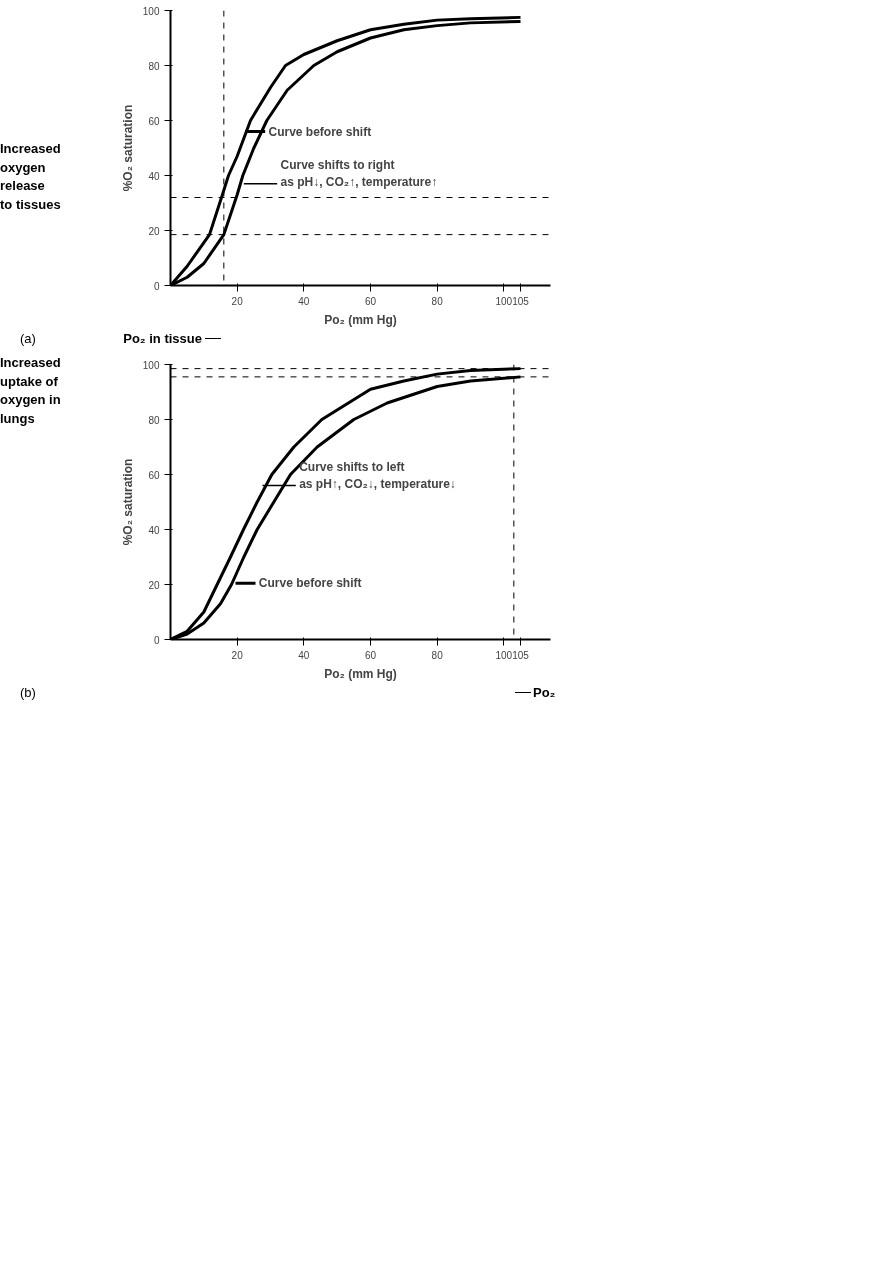 This screenshot has height=1263, width=893. I want to click on text: Increased uptake of oxygen in lungs, so click(30, 391).